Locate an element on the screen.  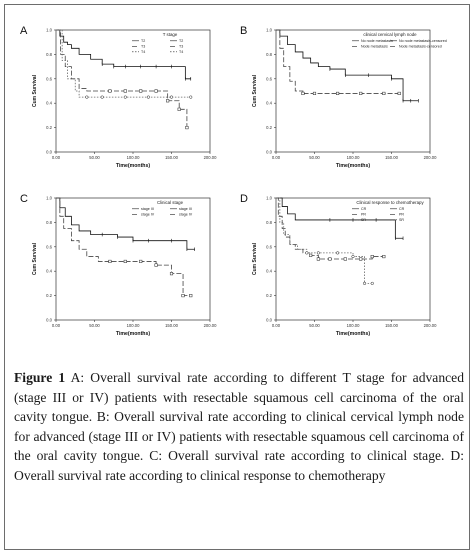
series-line-t4 is located at coordinates (123, 63).